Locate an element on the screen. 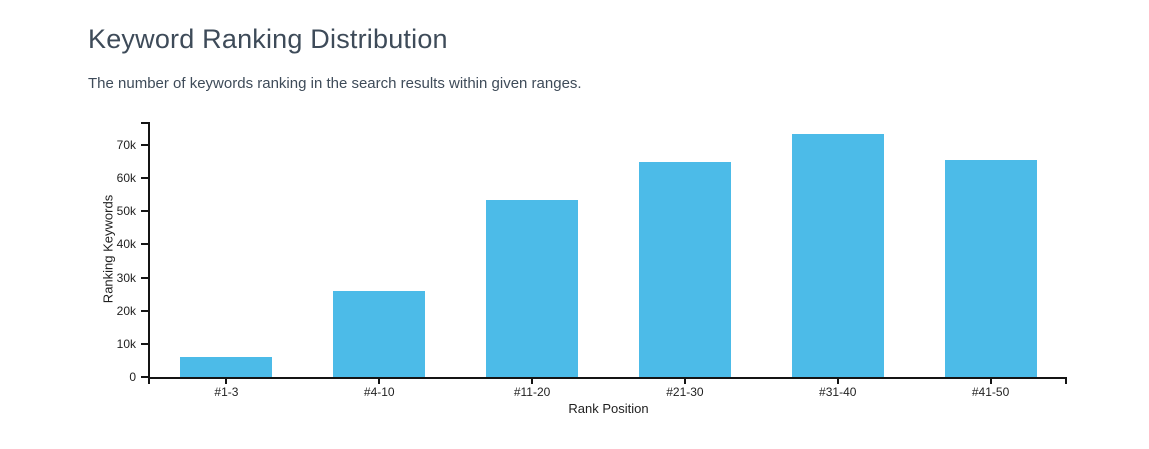  y-tick-label: 60k is located at coordinates (126, 178).